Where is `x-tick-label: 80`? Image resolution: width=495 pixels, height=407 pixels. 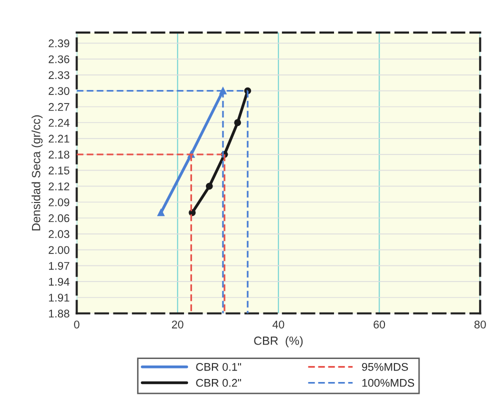
x-tick-label: 80 is located at coordinates (480, 324).